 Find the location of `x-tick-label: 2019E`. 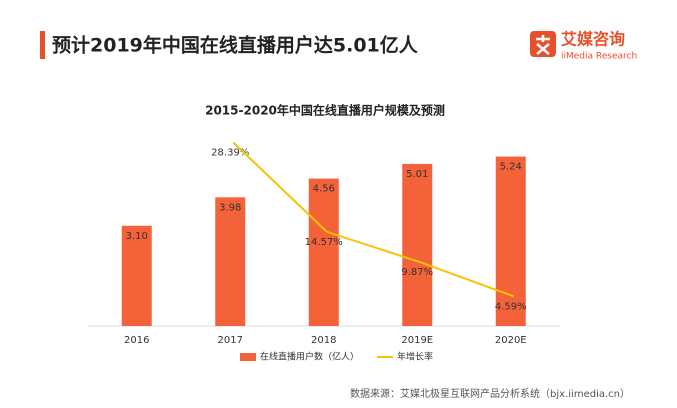

x-tick-label: 2019E is located at coordinates (417, 340).